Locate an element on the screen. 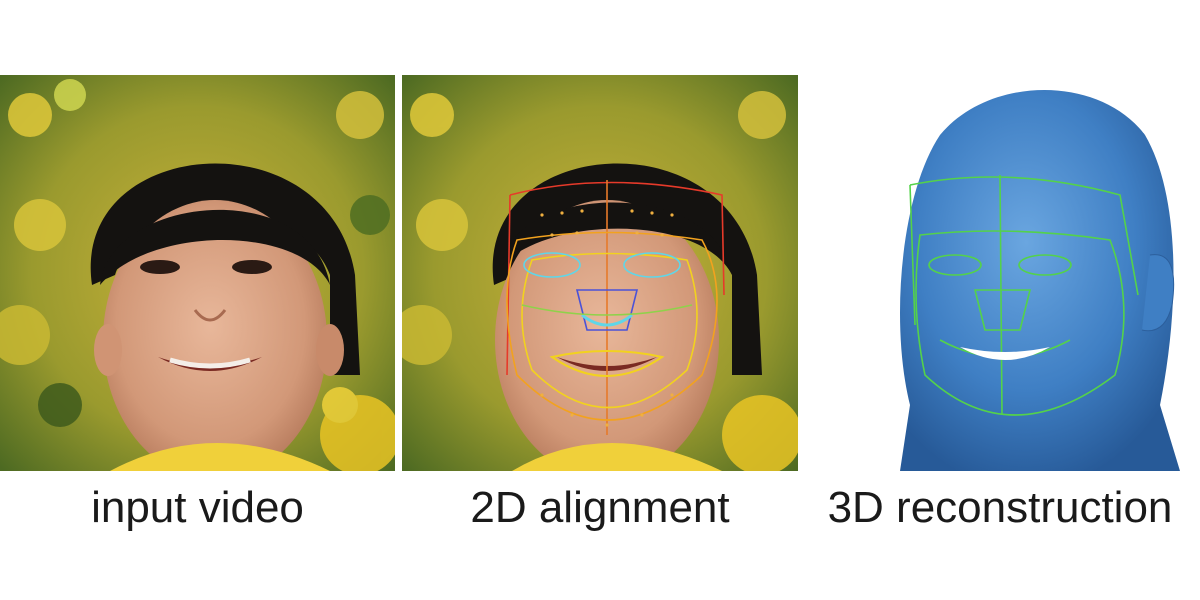 This screenshot has width=1200, height=600. caption-input-video: input video is located at coordinates (197, 507).